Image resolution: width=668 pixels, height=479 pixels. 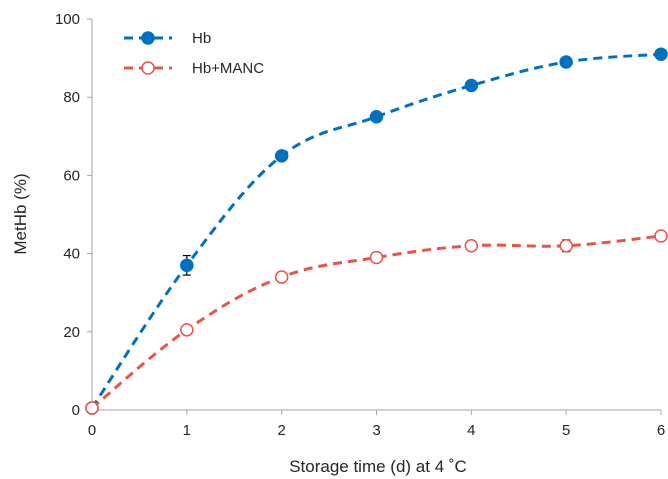 What do you see at coordinates (71, 332) in the screenshot?
I see `y-tick-label: 20` at bounding box center [71, 332].